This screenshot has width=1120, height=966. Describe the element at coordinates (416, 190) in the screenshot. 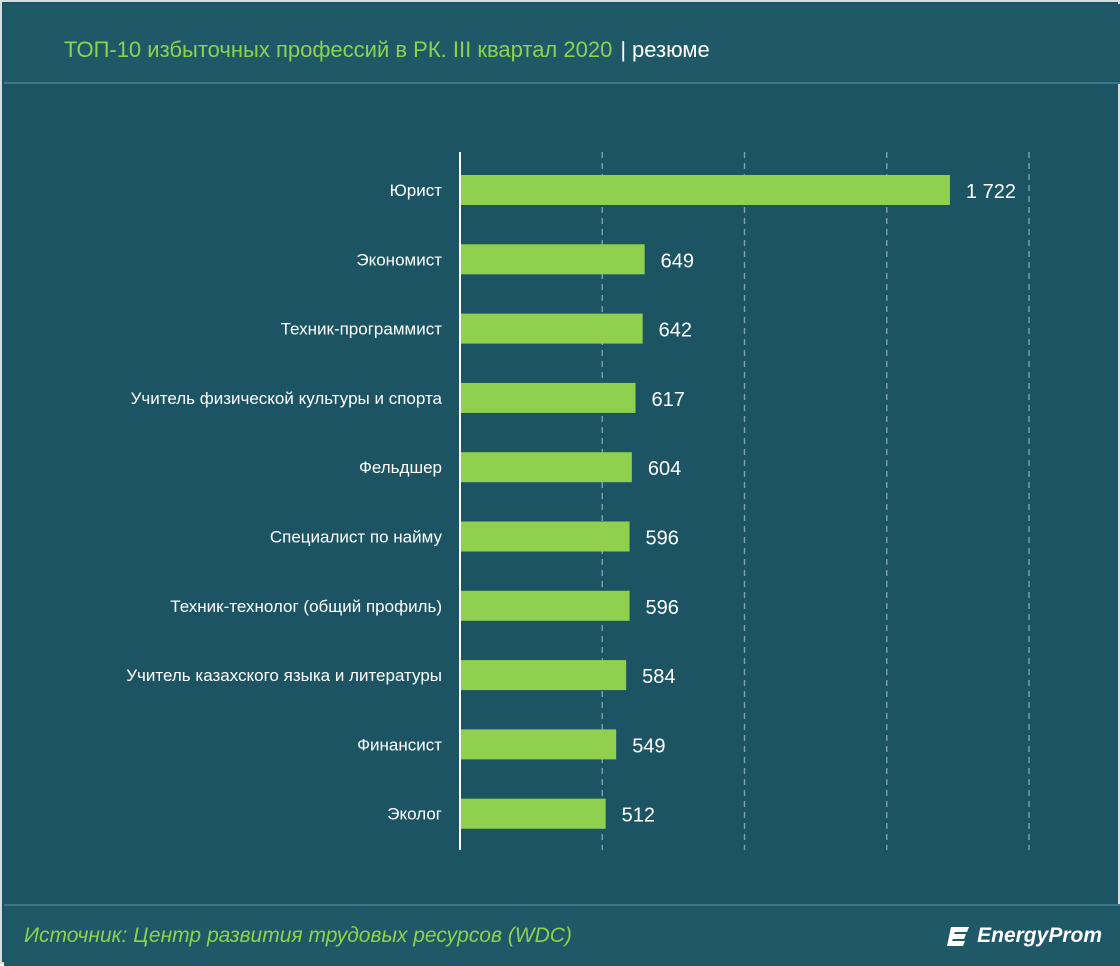

I see `category-label: Юрист` at that location.